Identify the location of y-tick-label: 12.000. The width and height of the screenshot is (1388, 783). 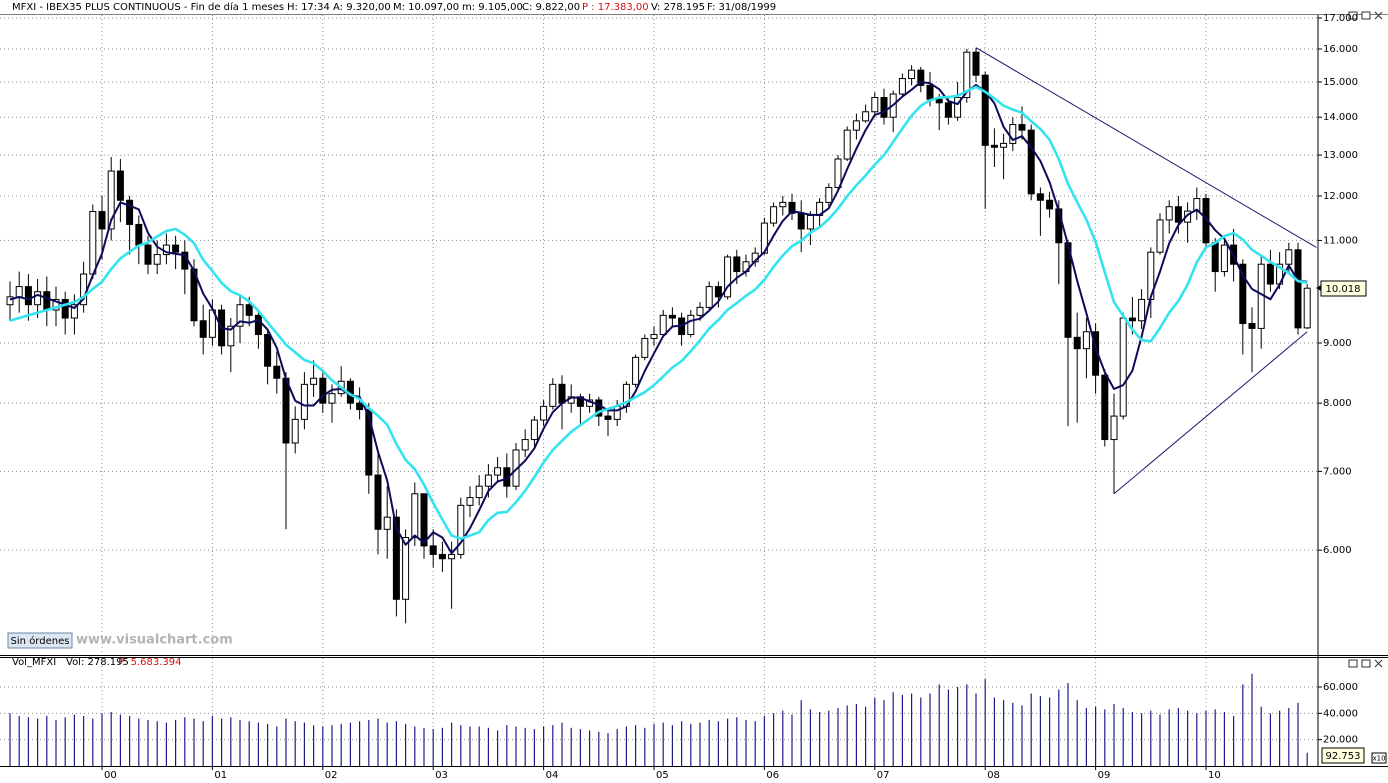
(1340, 196).